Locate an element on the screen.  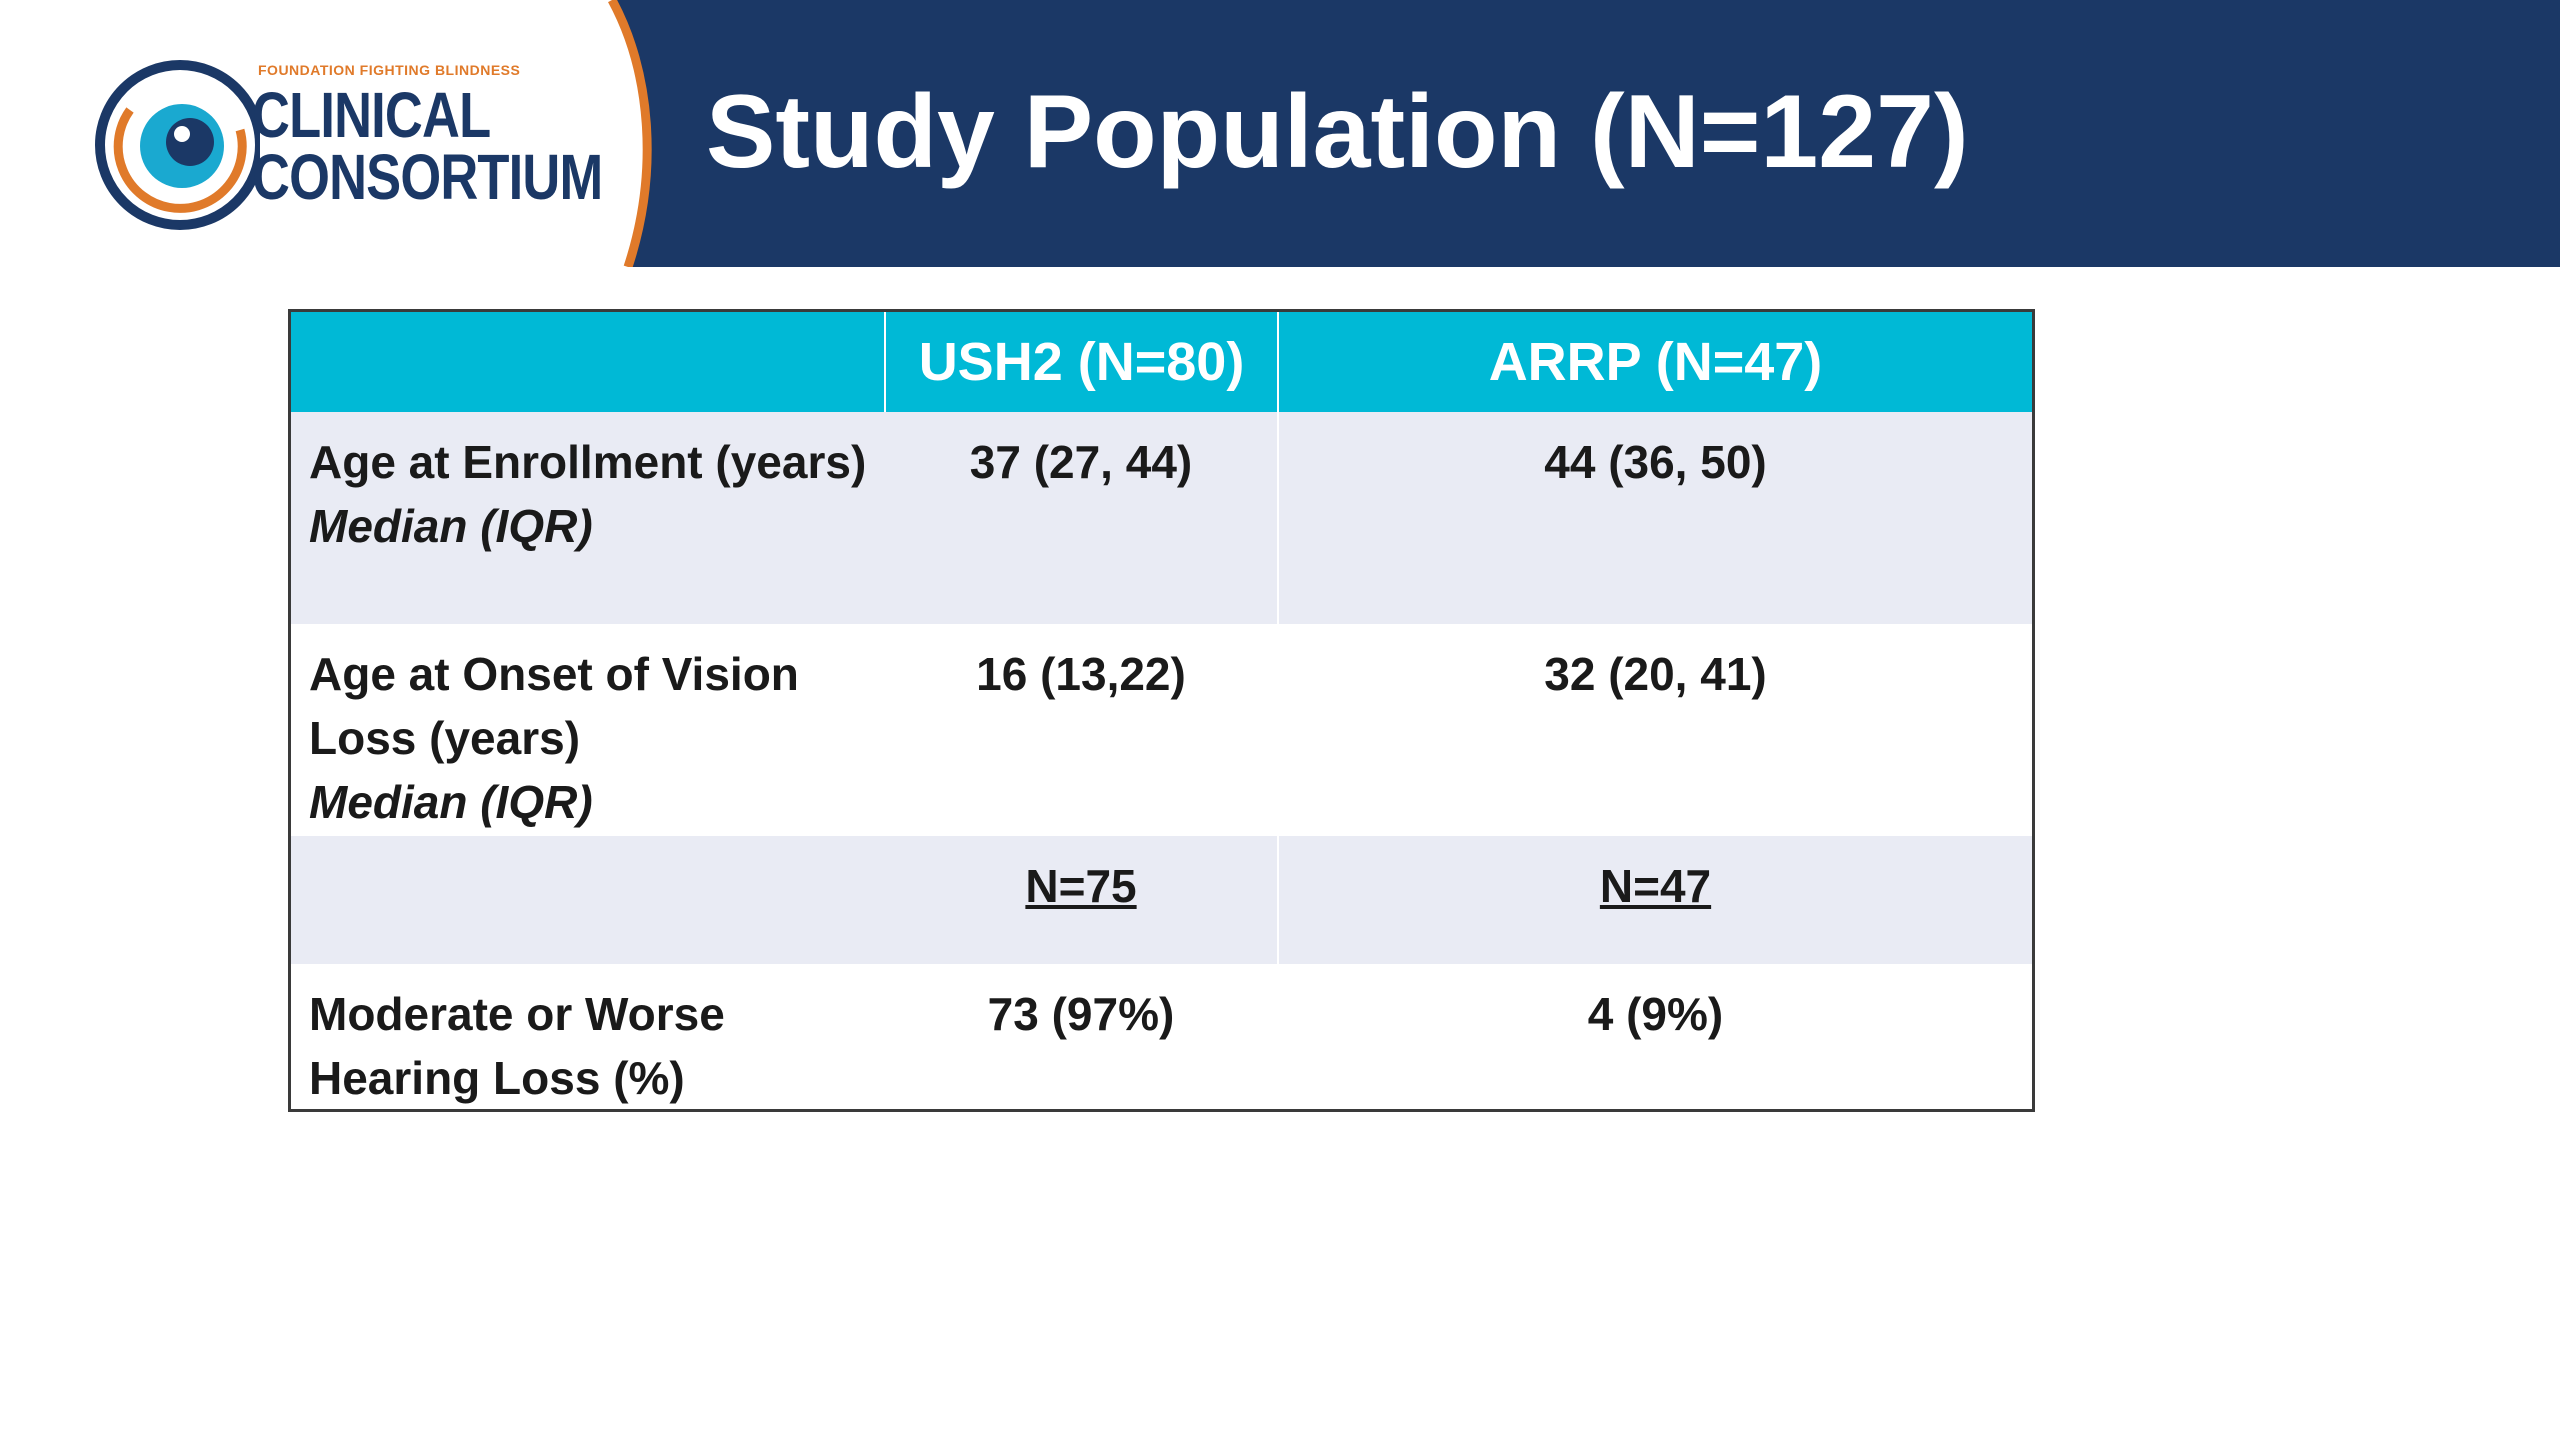
cell-ush2-age-enrollment: 37 (27, 44) is located at coordinates (1082, 518).